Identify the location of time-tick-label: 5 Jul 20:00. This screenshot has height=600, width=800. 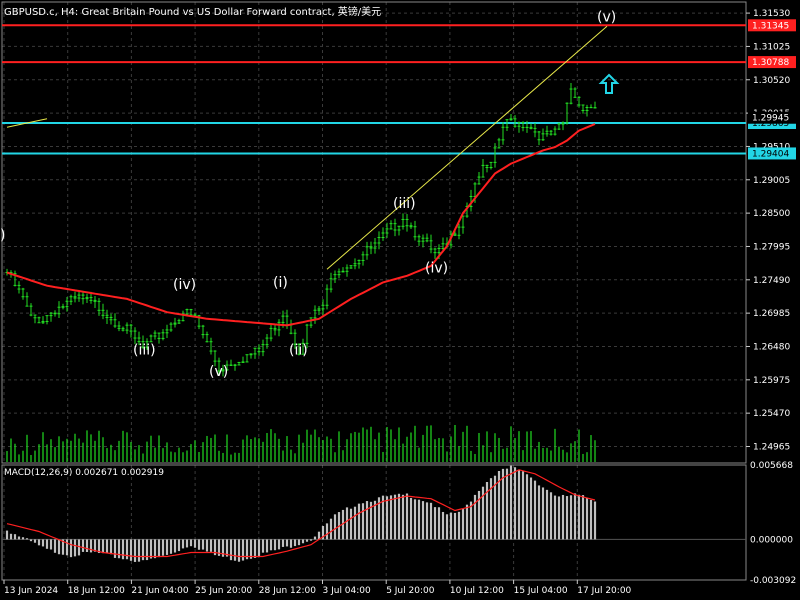
(410, 591).